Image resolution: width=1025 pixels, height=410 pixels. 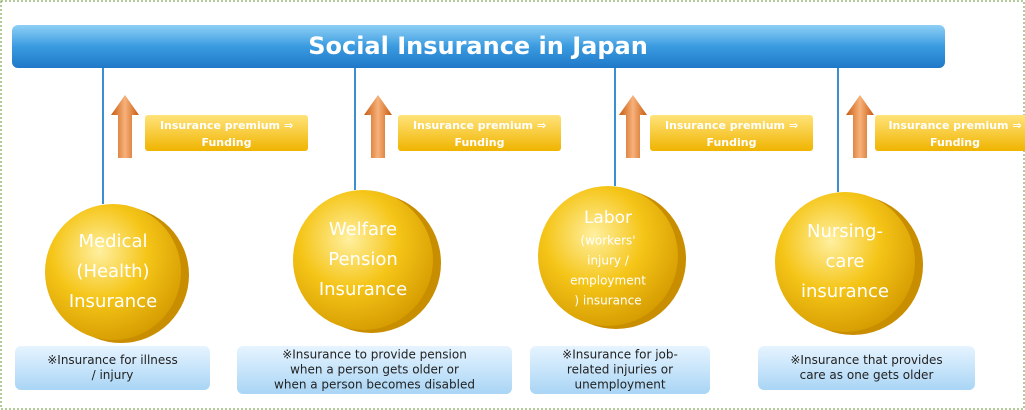 I want to click on note-text: related injuries or, so click(x=620, y=370).